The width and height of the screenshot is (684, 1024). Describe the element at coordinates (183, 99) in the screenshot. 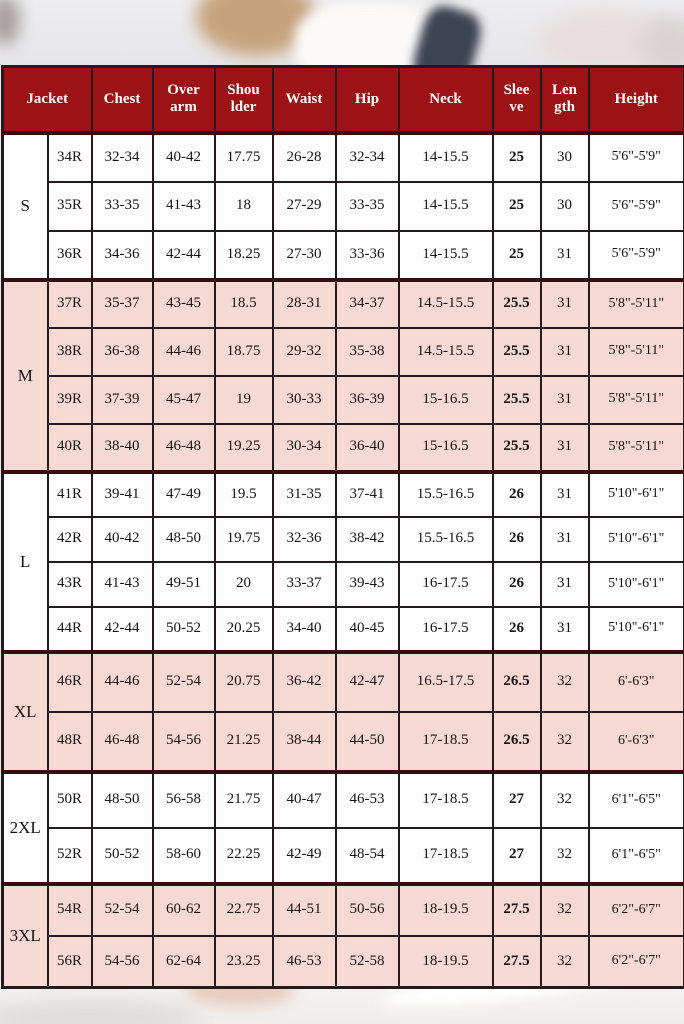

I see `column-header-overarm: Over arm` at that location.